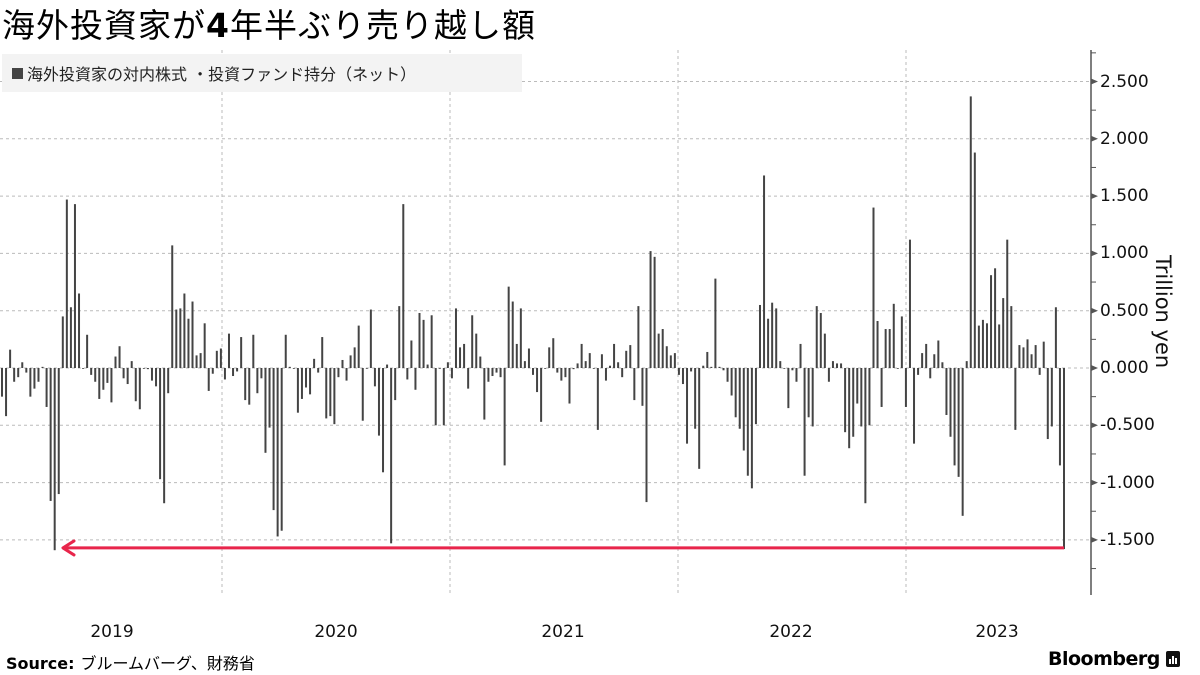 This screenshot has height=675, width=1200. Describe the element at coordinates (1124, 196) in the screenshot. I see `y-tick-label: 1.500` at that location.